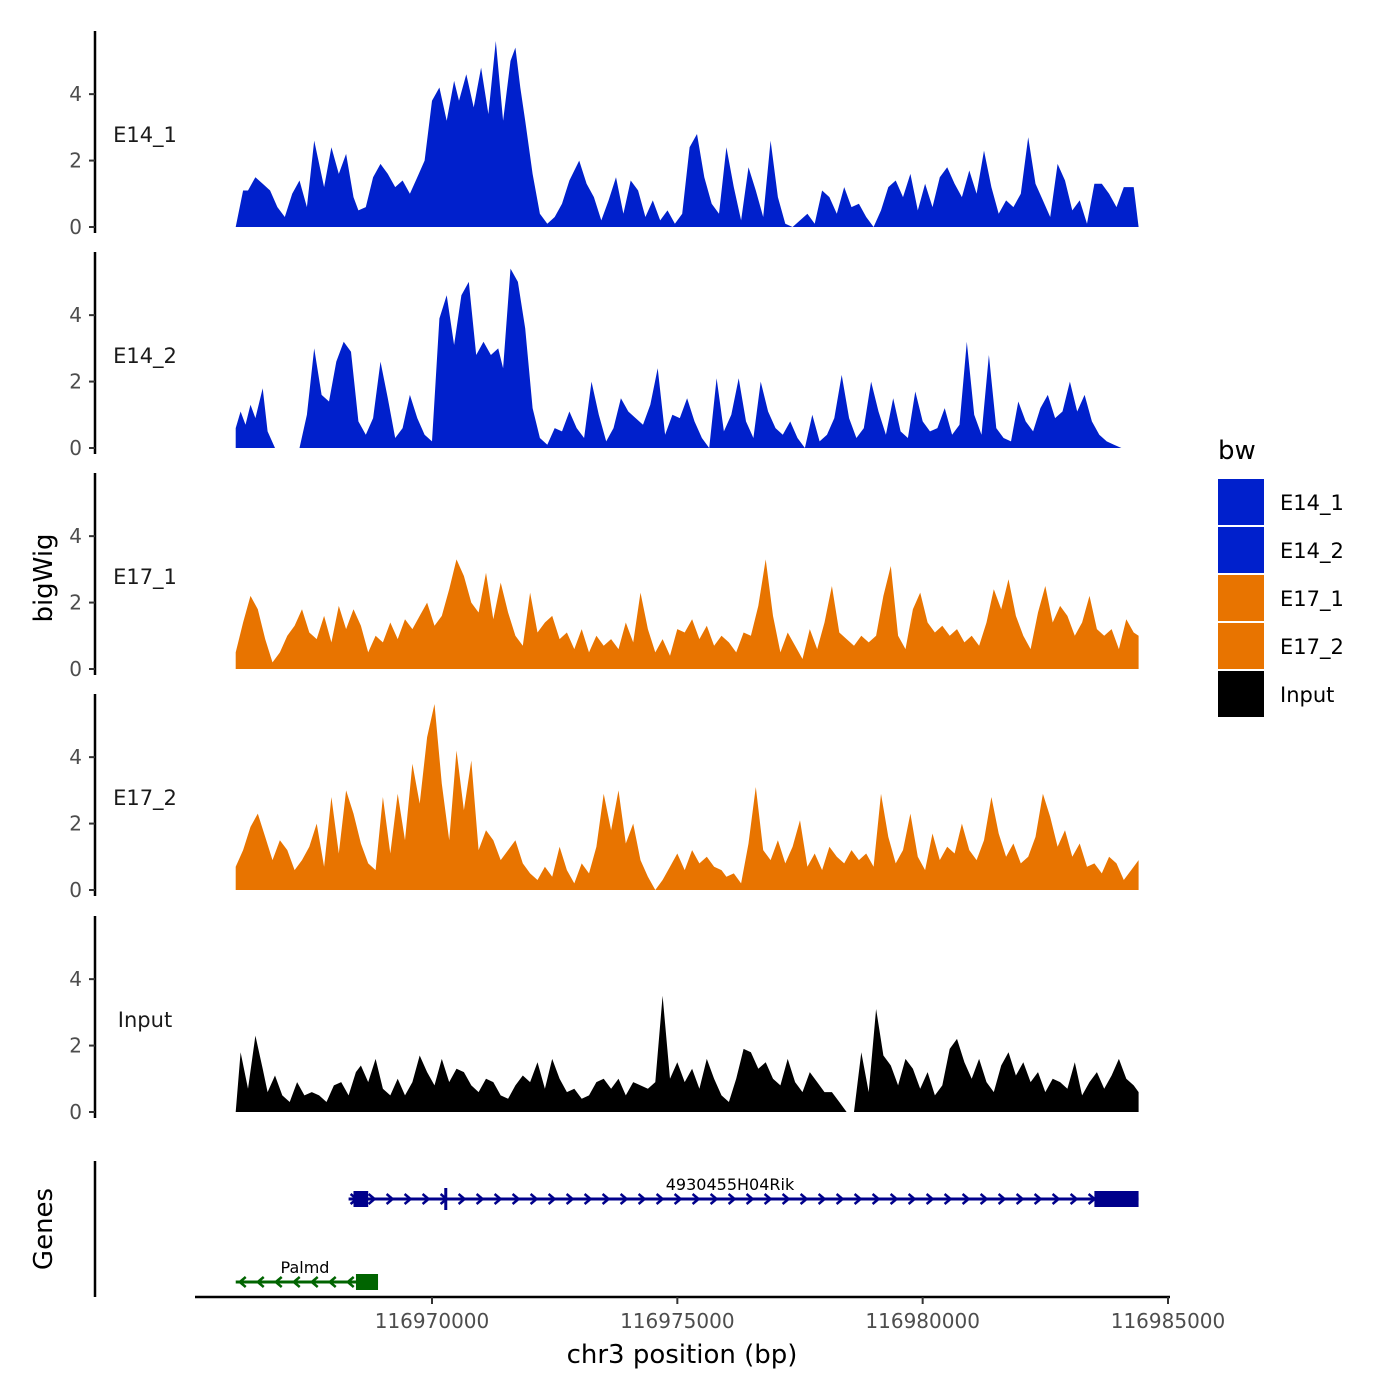  What do you see at coordinates (730, 1184) in the screenshot?
I see `gene-label: 4930455H04Rik` at bounding box center [730, 1184].